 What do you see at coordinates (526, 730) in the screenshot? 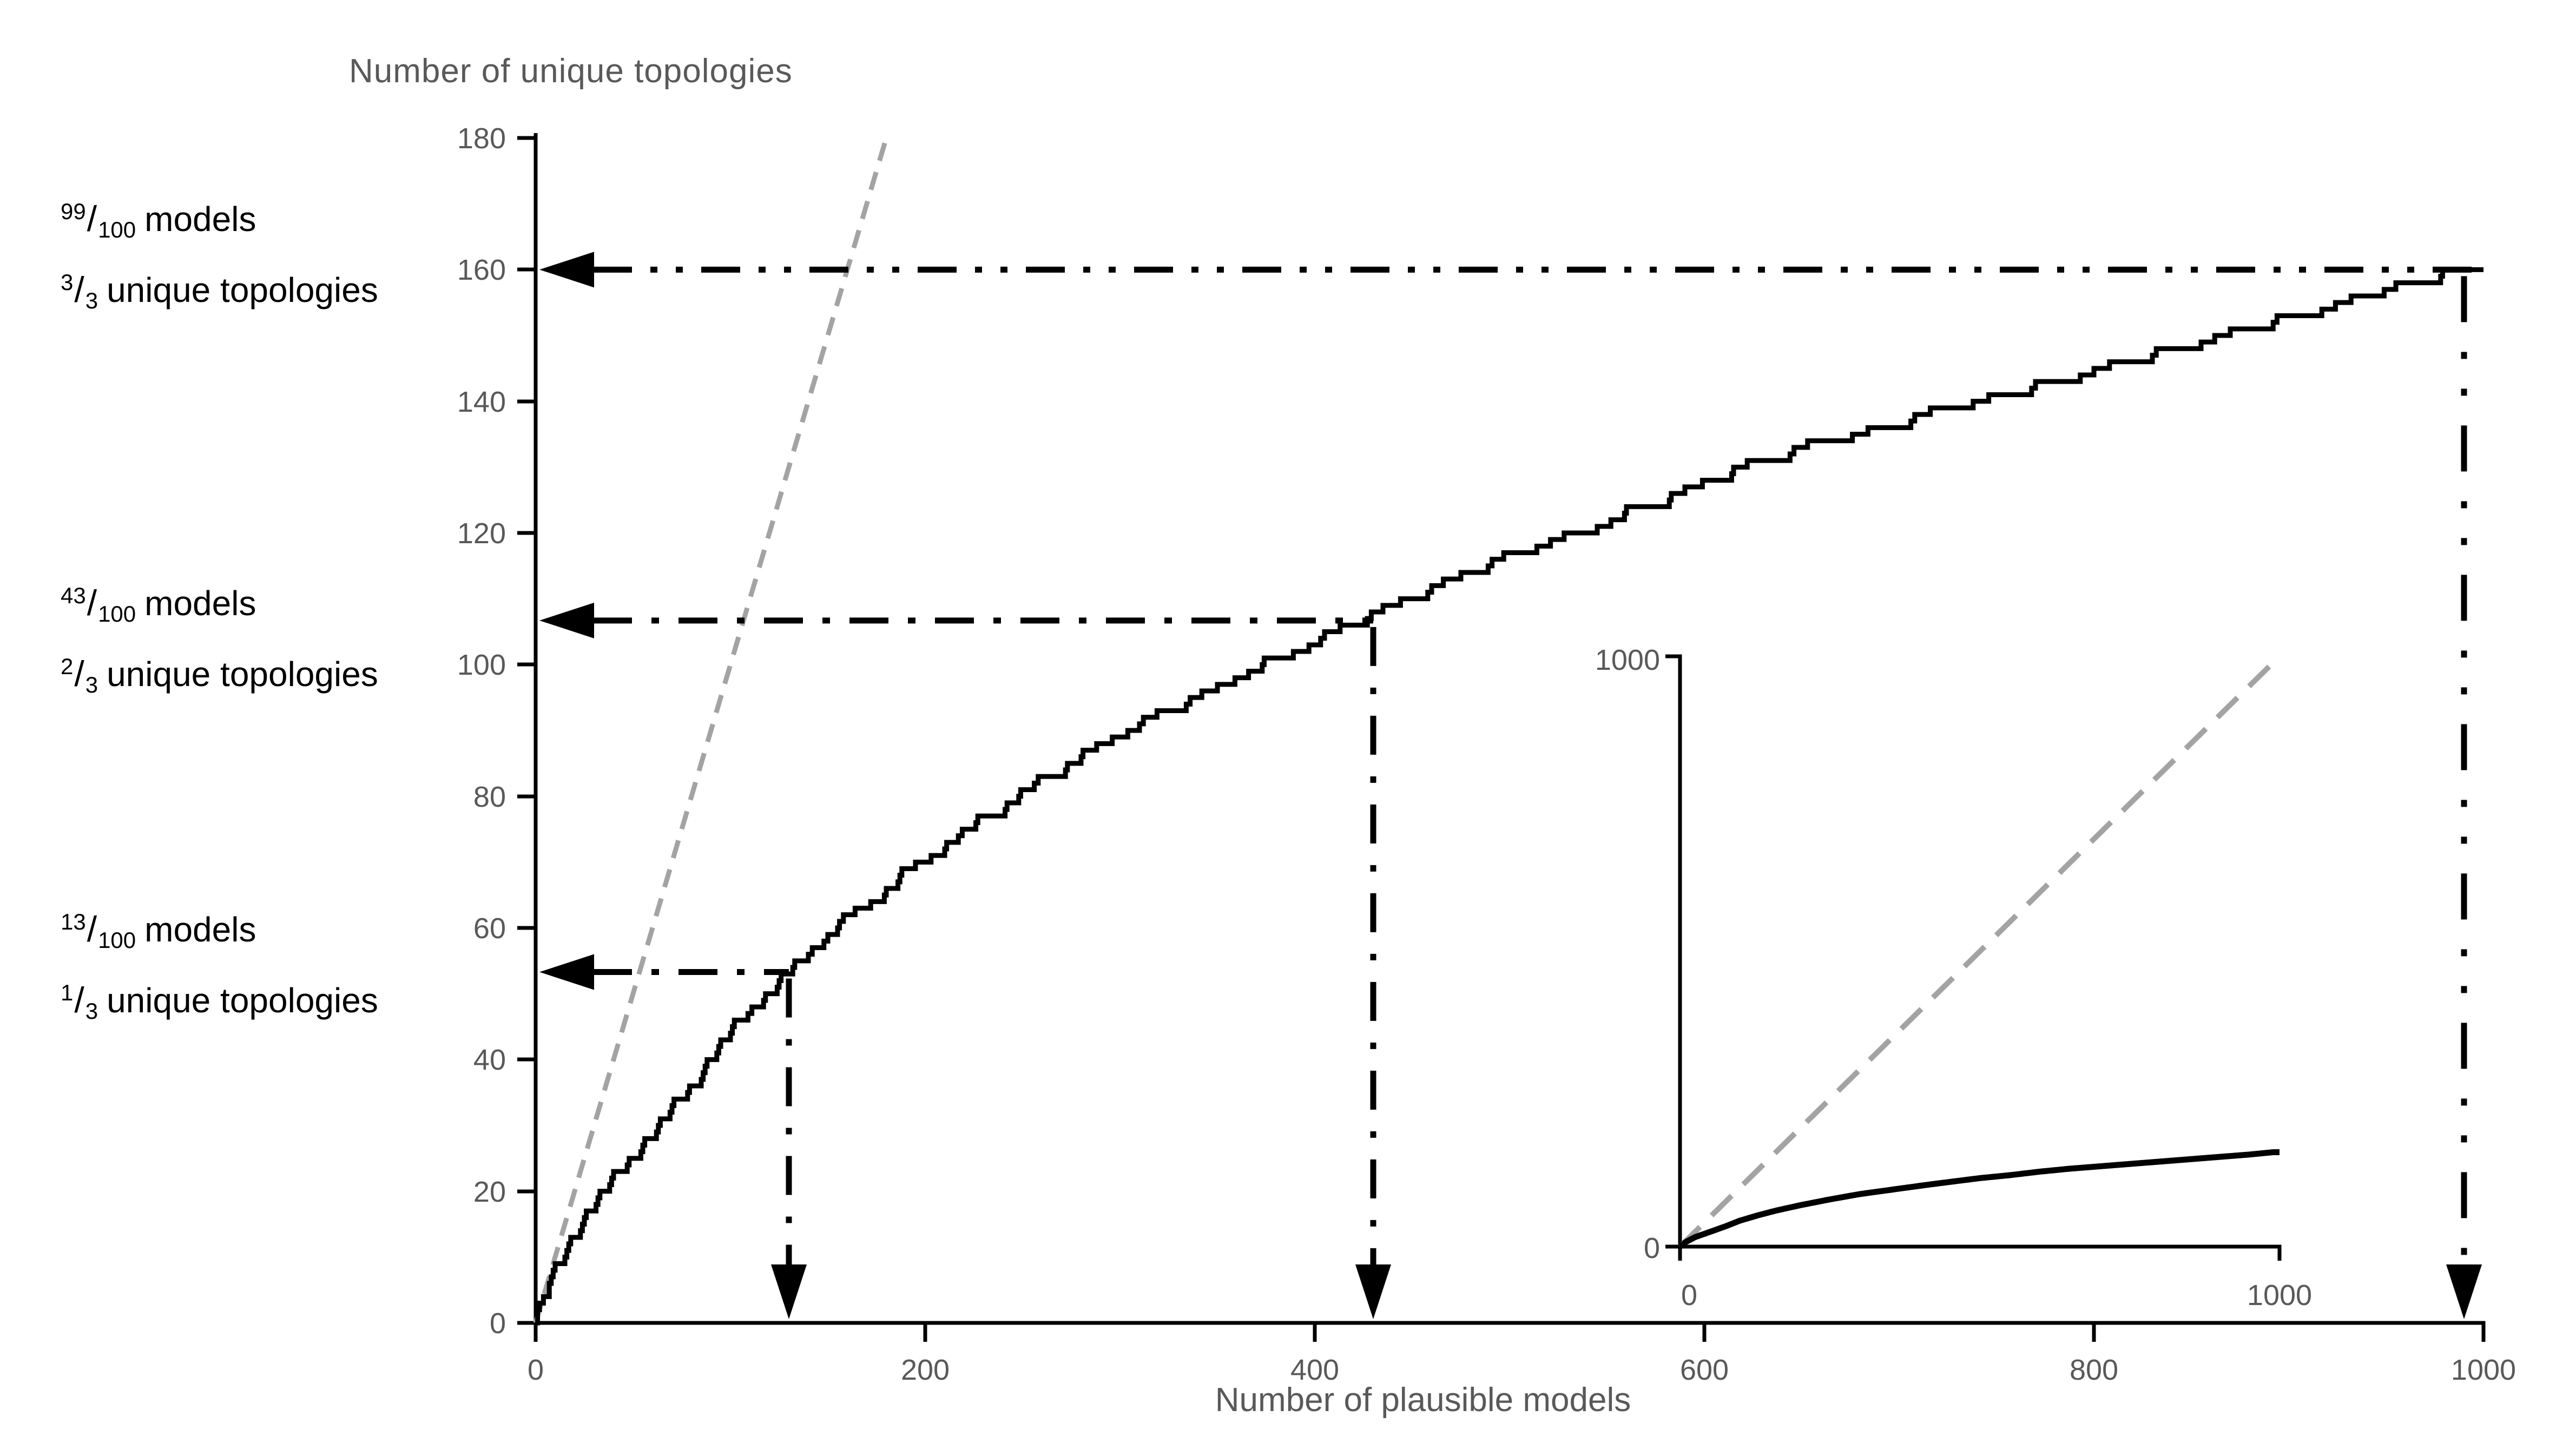
I see `main-y-axis-ticks` at bounding box center [526, 730].